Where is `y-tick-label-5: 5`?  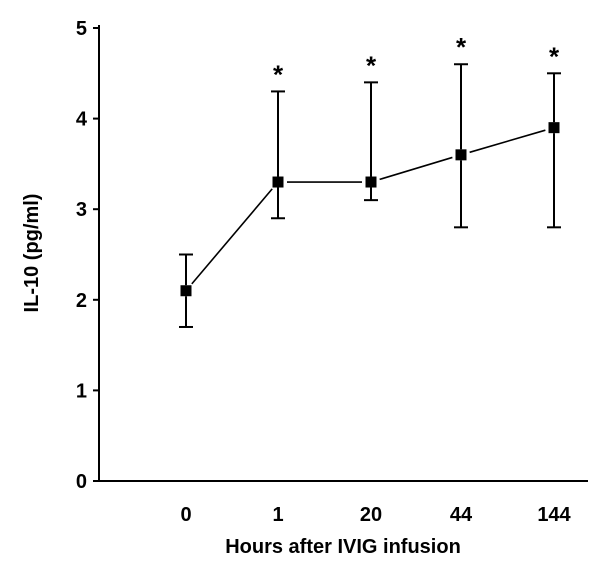 y-tick-label-5: 5 is located at coordinates (81, 29).